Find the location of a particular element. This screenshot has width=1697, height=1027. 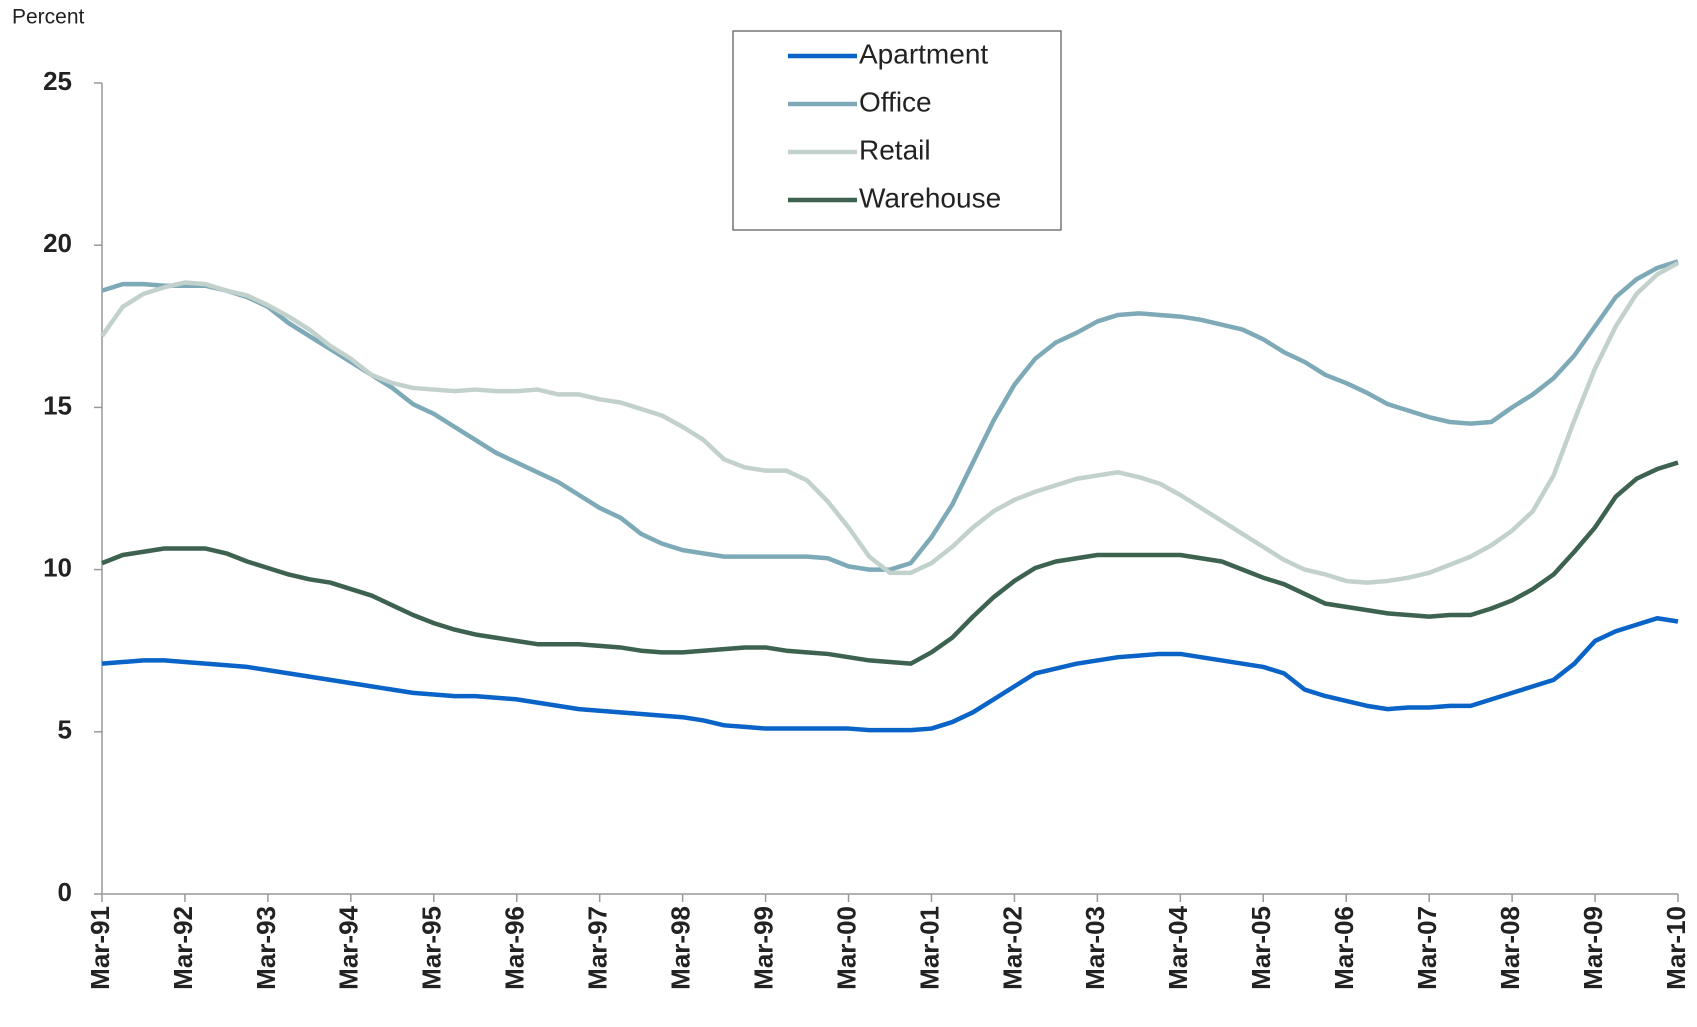

x-tick-label: Mar-92 is located at coordinates (183, 948).